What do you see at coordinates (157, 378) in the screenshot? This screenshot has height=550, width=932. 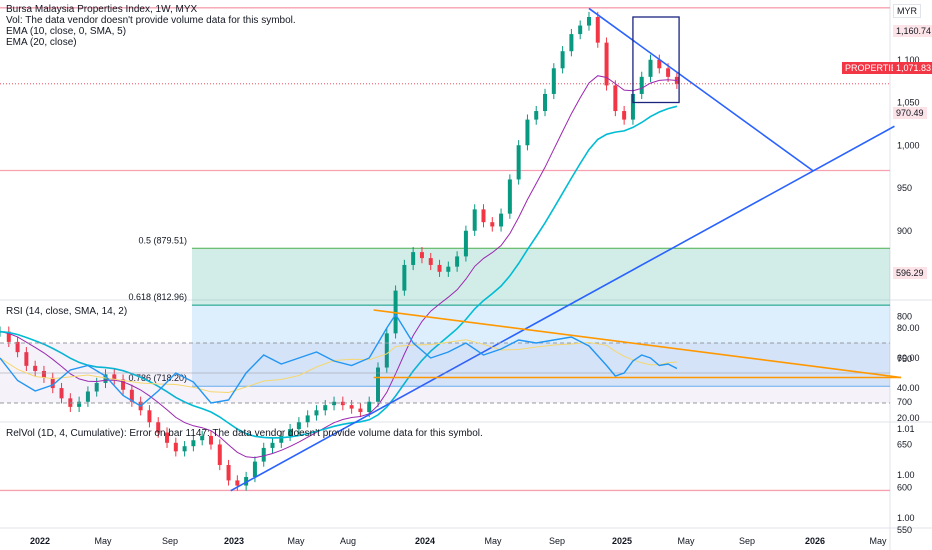 I see `fib-level-label: 0.786 (718.20)` at bounding box center [157, 378].